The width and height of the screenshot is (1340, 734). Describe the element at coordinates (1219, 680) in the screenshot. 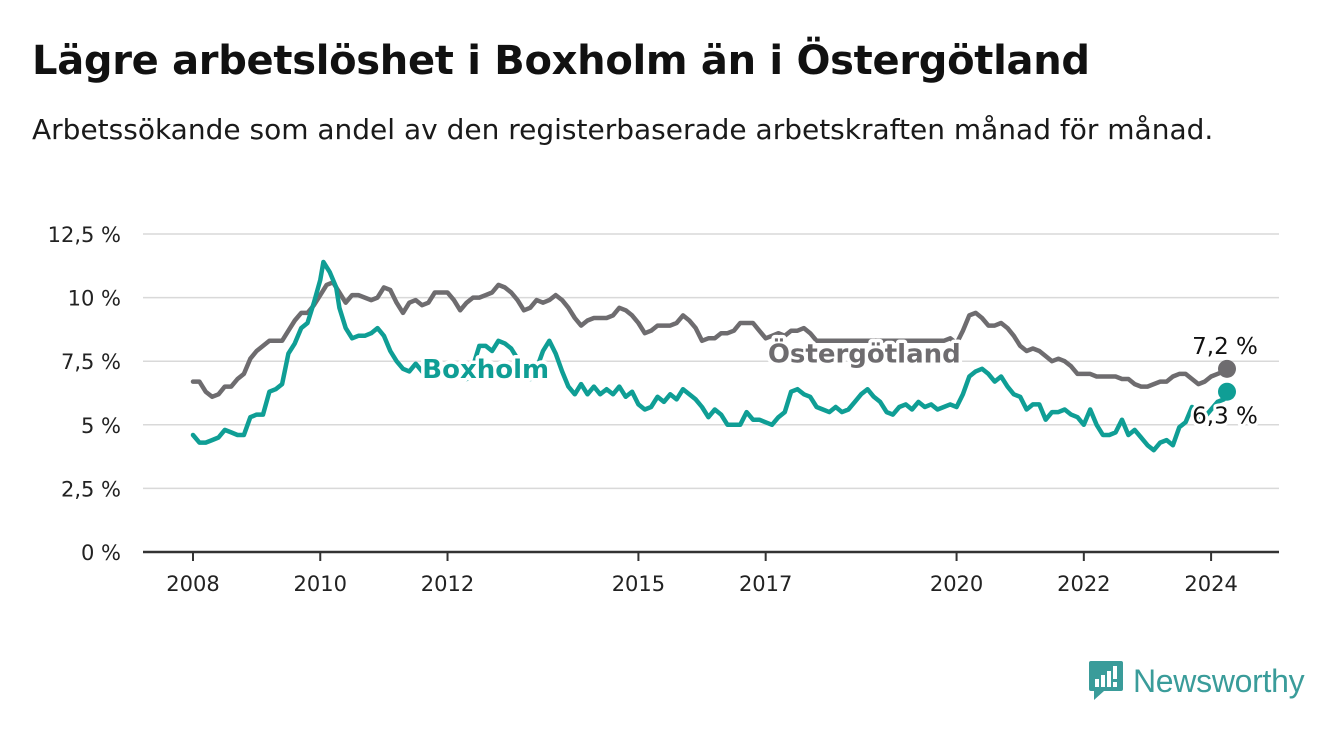

I see `brand-name: Newsworthy` at that location.